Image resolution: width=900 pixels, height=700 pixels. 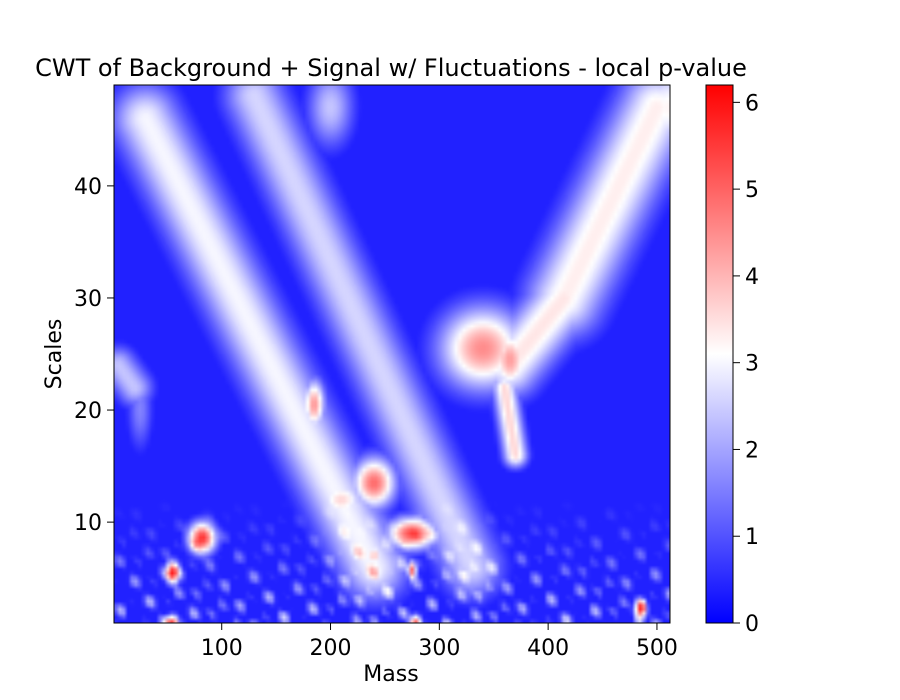 What do you see at coordinates (752, 190) in the screenshot?
I see `colorbar-tick-label: 5` at bounding box center [752, 190].